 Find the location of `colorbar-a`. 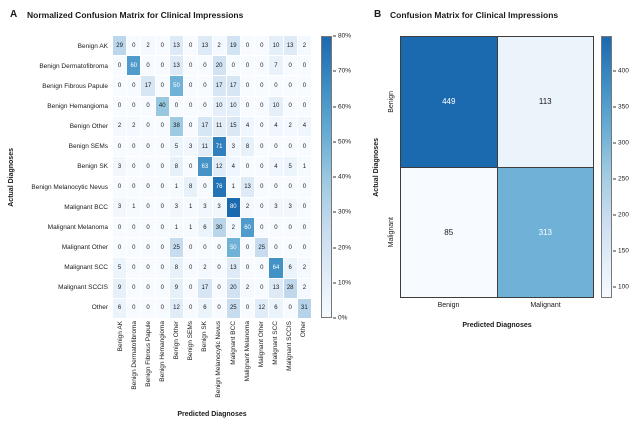

colorbar-a is located at coordinates (326, 177).